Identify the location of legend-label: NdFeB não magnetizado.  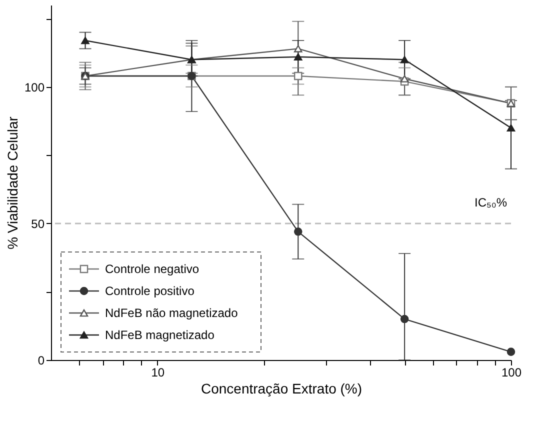
(171, 313).